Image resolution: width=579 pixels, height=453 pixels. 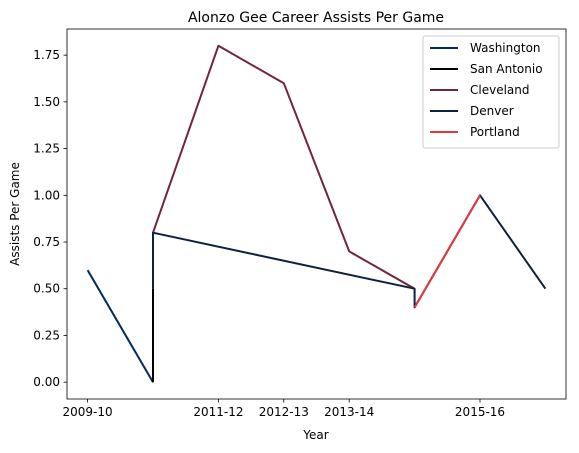 I want to click on y-tick-label: 0.00, so click(x=46, y=382).